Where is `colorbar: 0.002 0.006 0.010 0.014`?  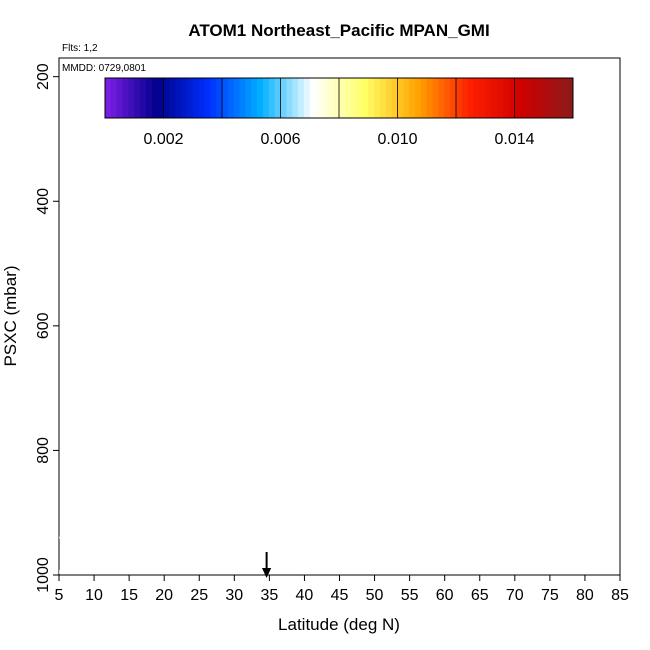
colorbar: 0.002 0.006 0.010 0.014 is located at coordinates (339, 112).